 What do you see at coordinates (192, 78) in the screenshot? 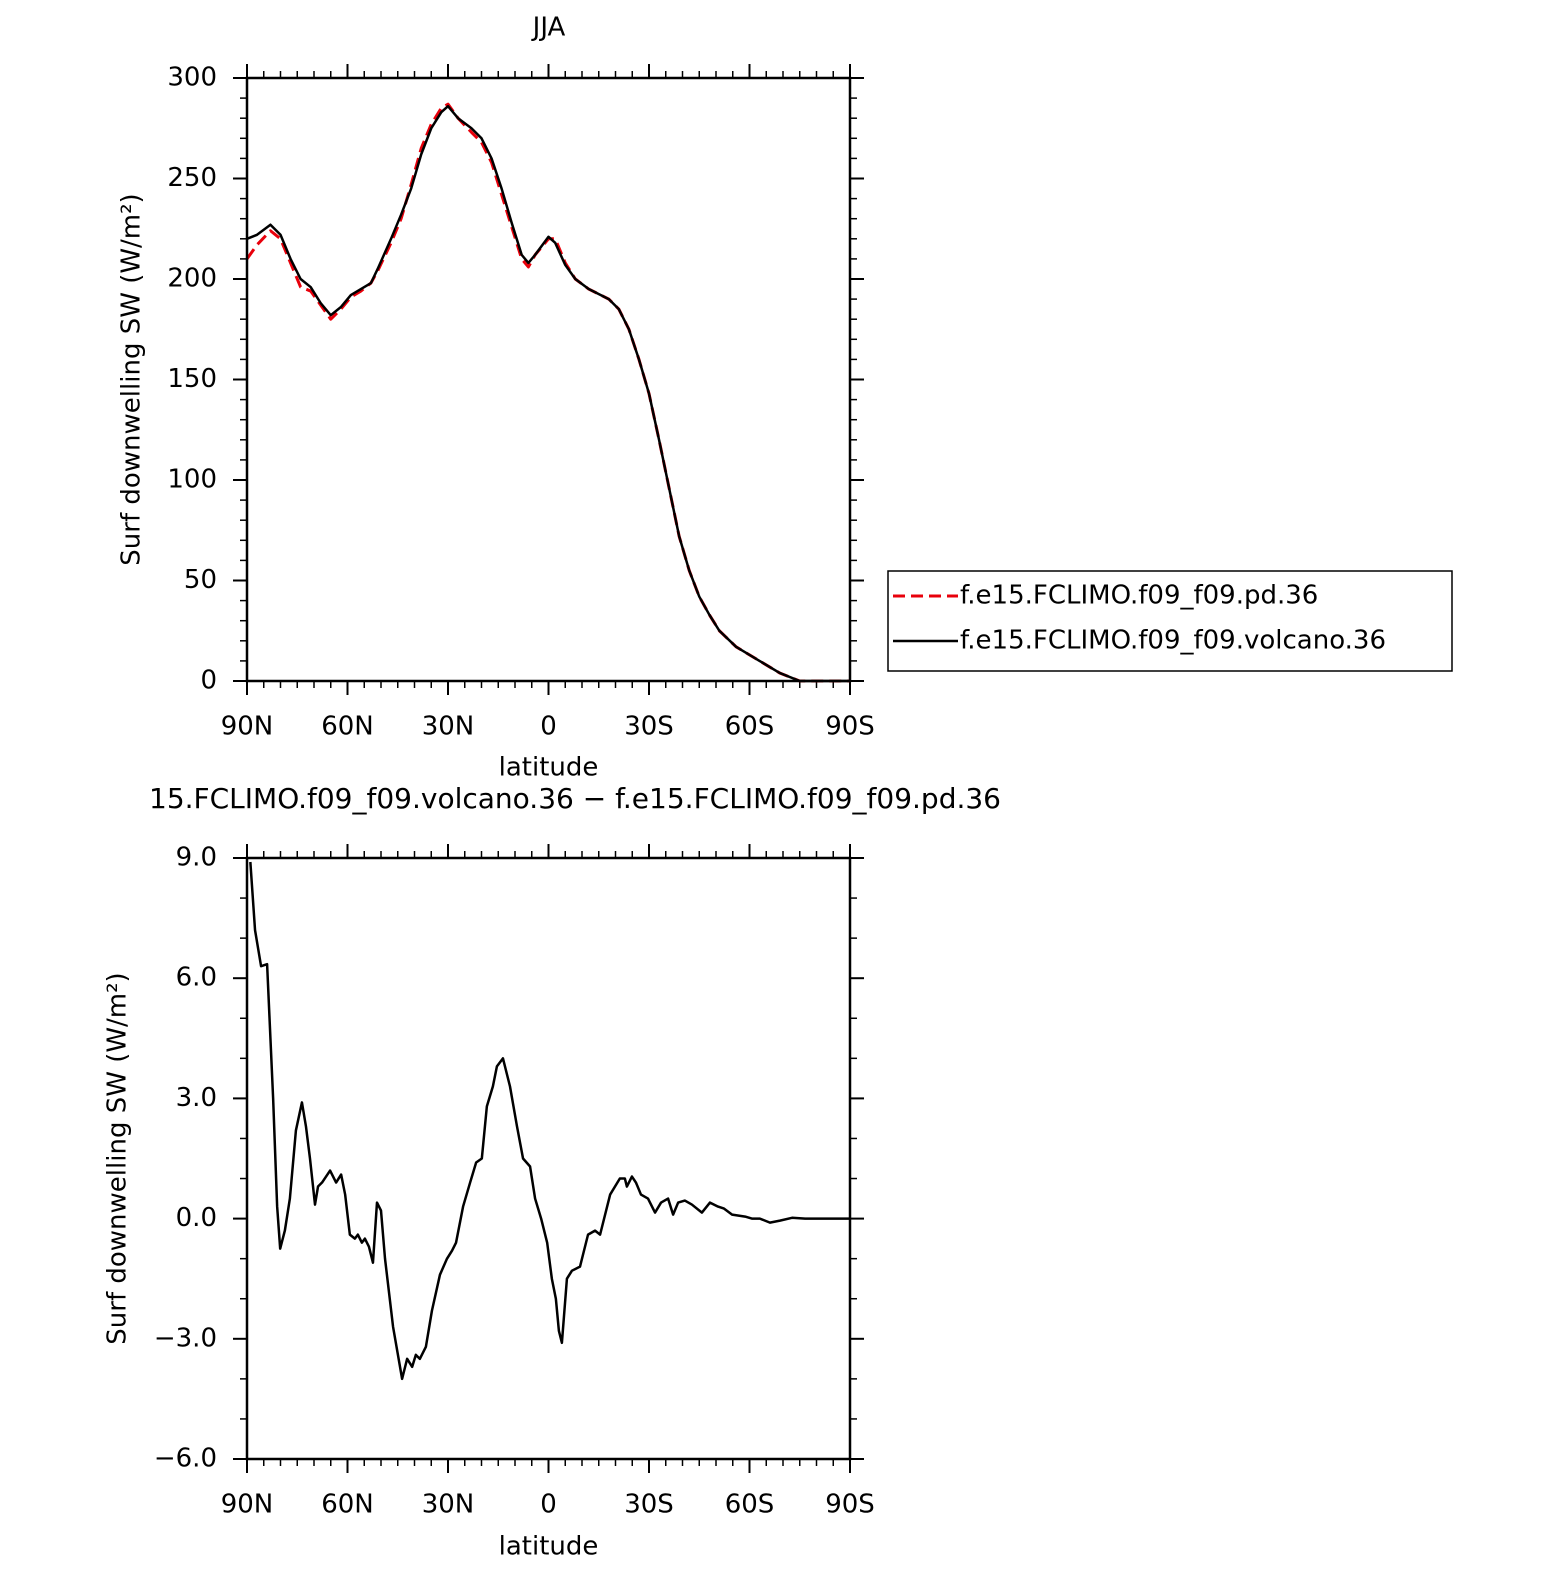
I see `y-tick-label: 300` at bounding box center [192, 78].